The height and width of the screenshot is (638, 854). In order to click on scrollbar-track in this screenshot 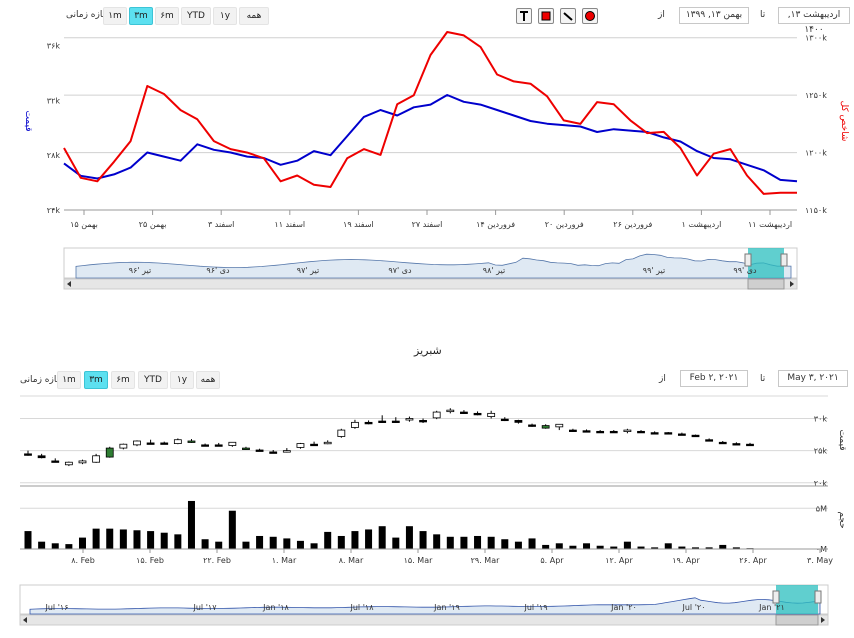, I will do `click(424, 620)`.